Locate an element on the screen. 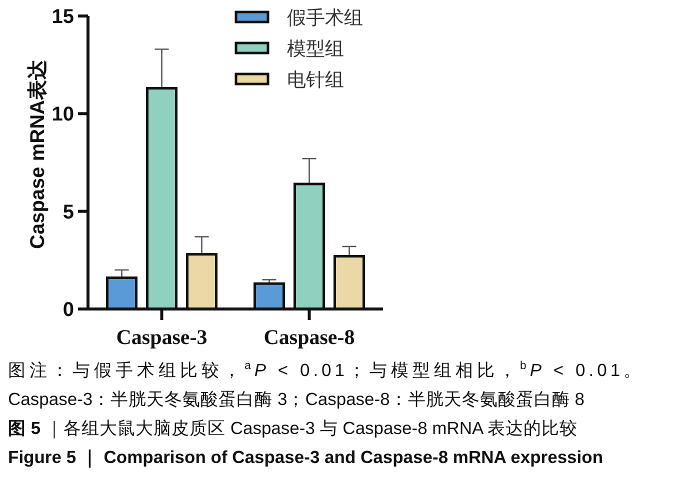 This screenshot has height=484, width=676. x-tick-label: Caspase-8 is located at coordinates (309, 337).